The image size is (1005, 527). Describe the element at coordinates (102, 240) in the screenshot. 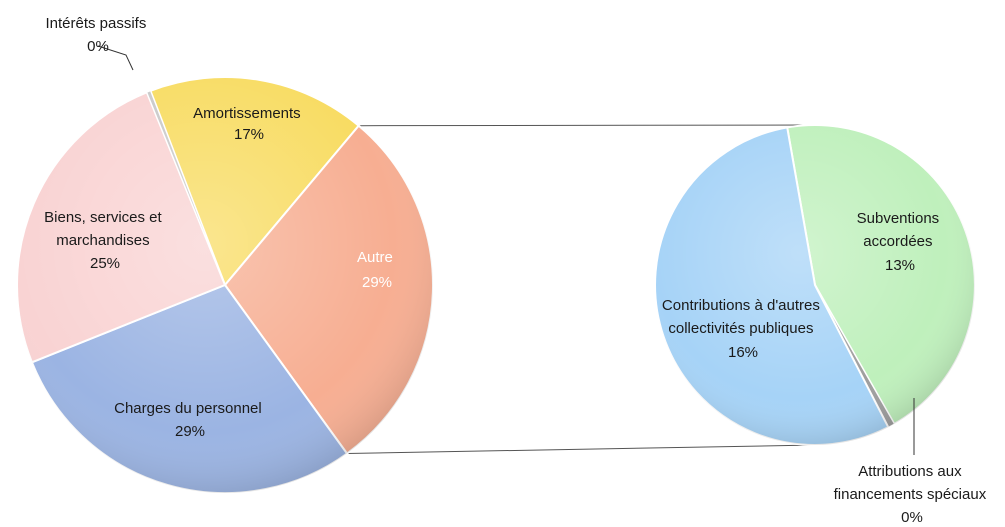

I see `label-biens-line2: marchandises` at that location.